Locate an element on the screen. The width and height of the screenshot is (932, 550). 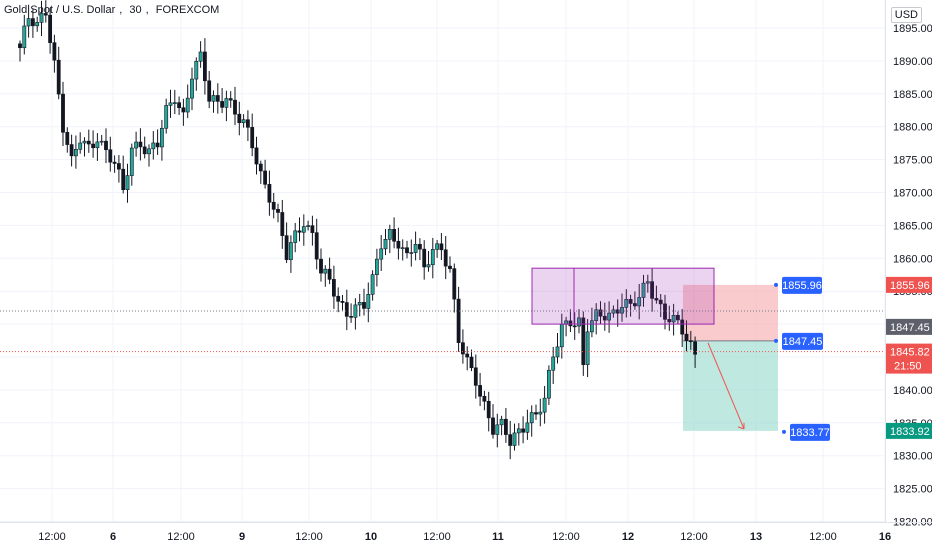
price-tags: 1855.96 1847.45 1845.82 21:50 1833.92 is located at coordinates (909, 357).